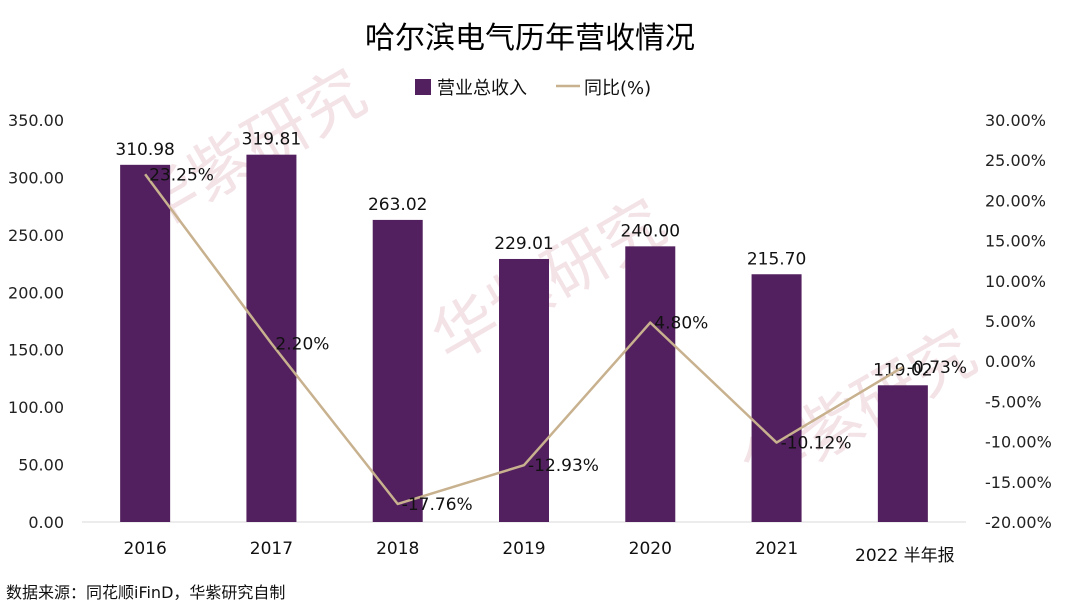 This screenshot has height=608, width=1080. Describe the element at coordinates (1015, 200) in the screenshot. I see `right-tick-label: 20.00%` at that location.